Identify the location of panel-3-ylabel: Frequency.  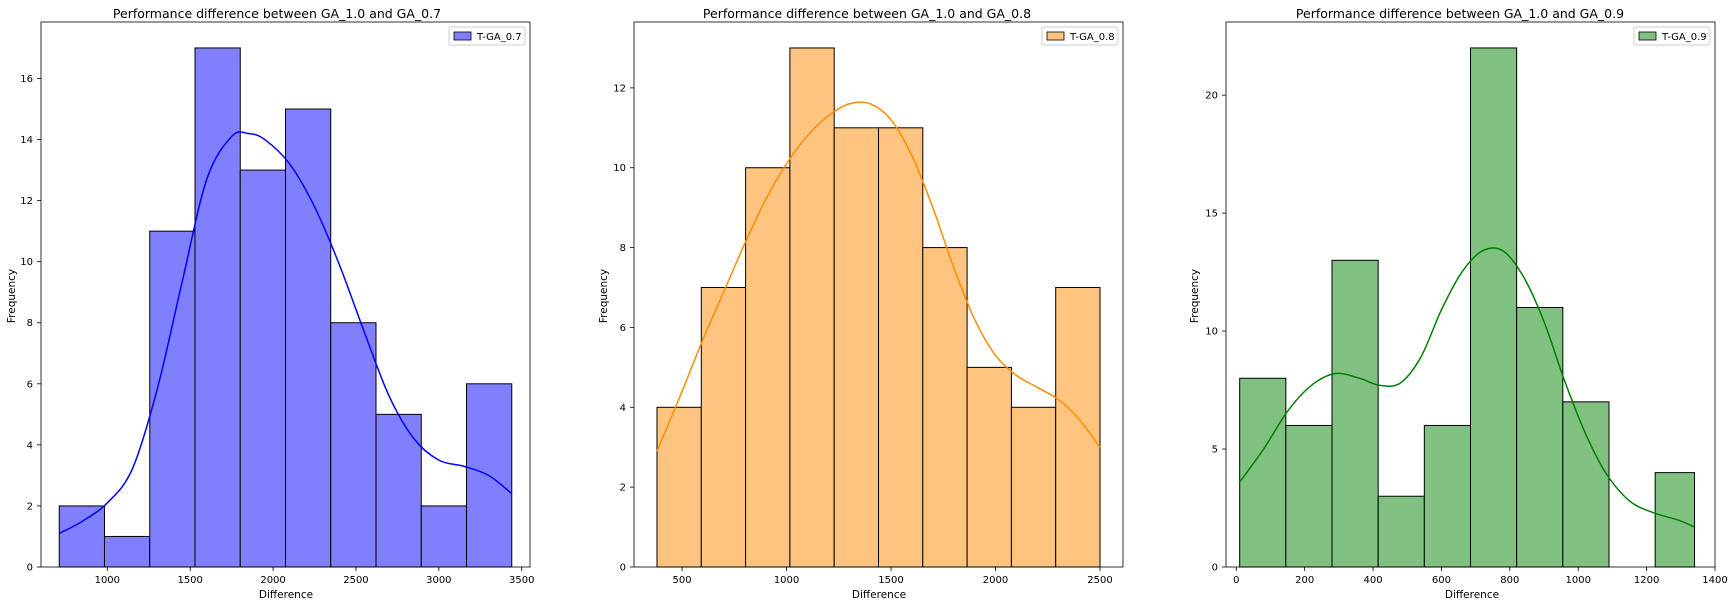
(1195, 296).